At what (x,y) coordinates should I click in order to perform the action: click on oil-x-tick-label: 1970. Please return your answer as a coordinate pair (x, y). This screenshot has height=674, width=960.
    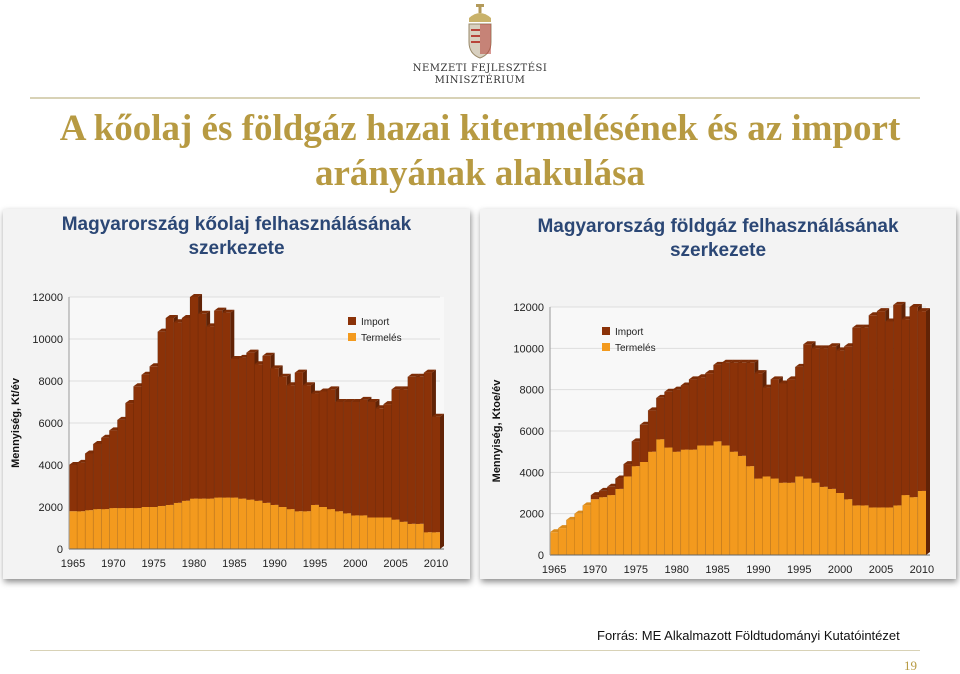
    Looking at the image, I should click on (113, 564).